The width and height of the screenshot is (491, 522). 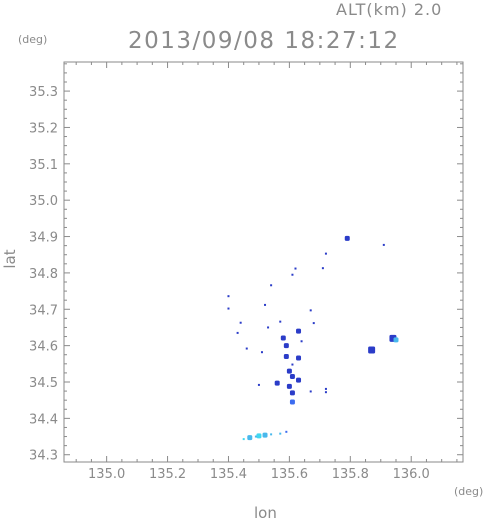 What do you see at coordinates (167, 474) in the screenshot?
I see `x-tick-label: 135.2` at bounding box center [167, 474].